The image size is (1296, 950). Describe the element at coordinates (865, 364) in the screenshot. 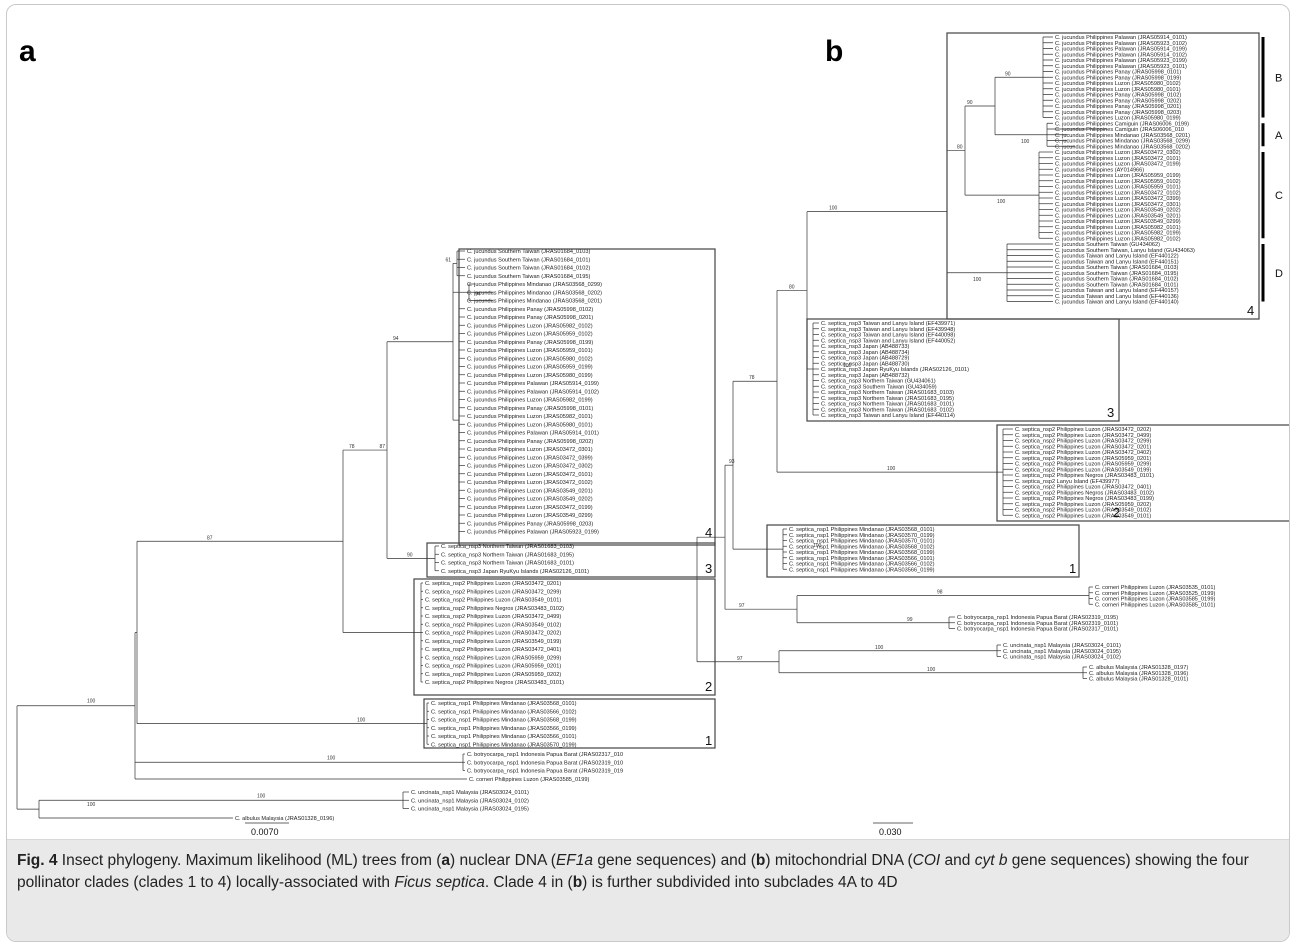

I see `panel-b-leaf-label: C. septica_nsp3 Japan (AB488730)` at that location.